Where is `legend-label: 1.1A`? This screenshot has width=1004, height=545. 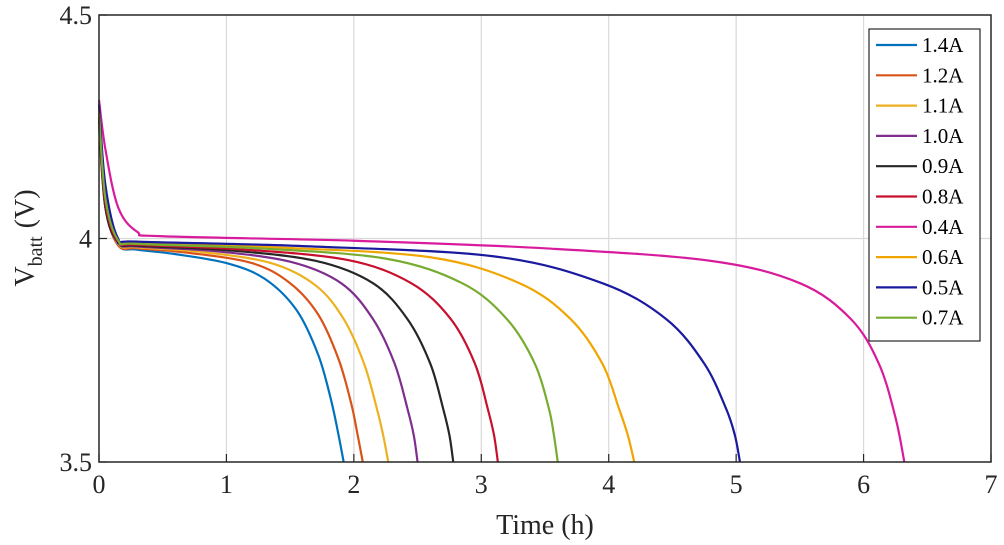 legend-label: 1.1A is located at coordinates (943, 106).